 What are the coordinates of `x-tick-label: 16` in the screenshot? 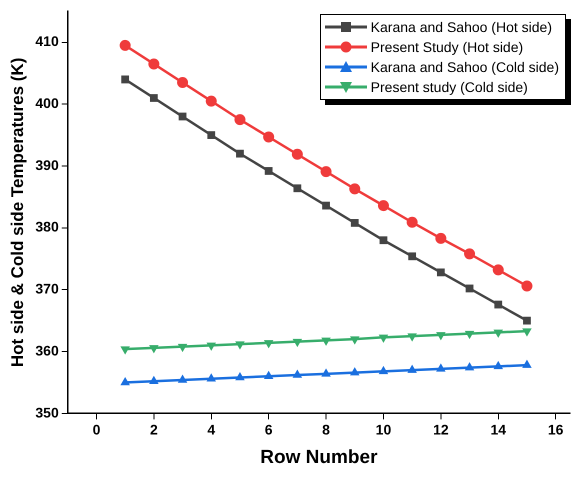 It's located at (556, 430).